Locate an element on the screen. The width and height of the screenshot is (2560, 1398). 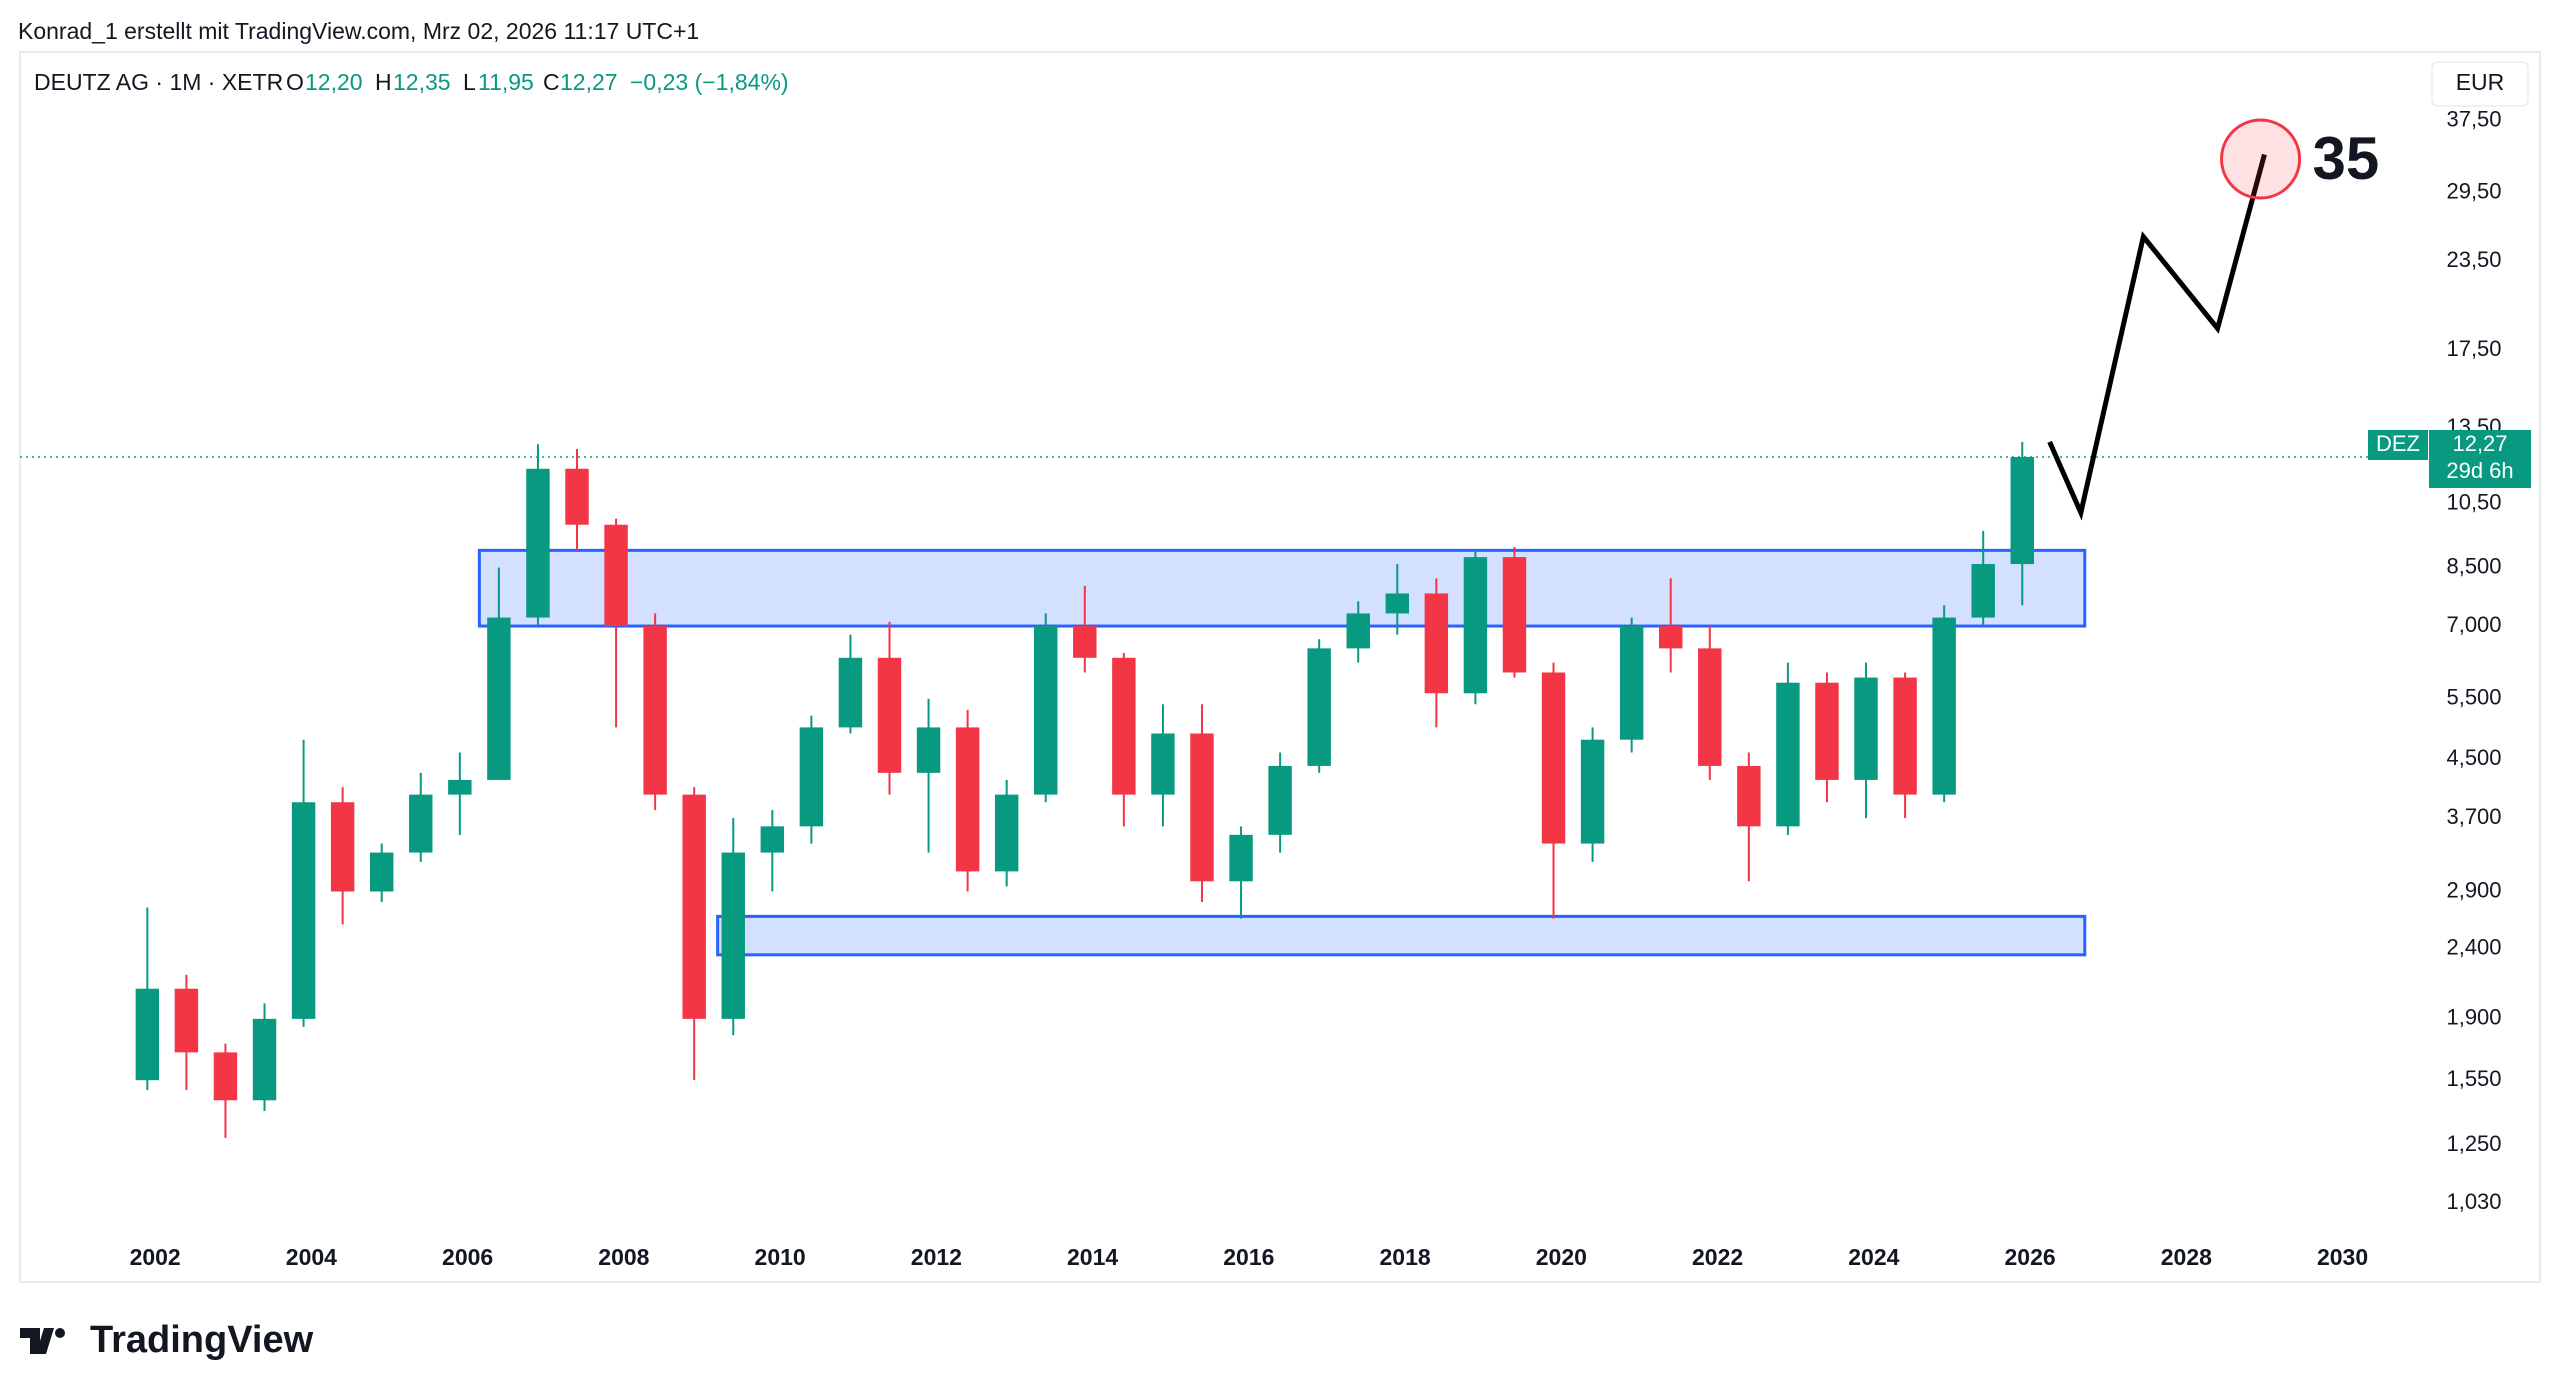
x-tick-label: 2004 is located at coordinates (311, 1257).